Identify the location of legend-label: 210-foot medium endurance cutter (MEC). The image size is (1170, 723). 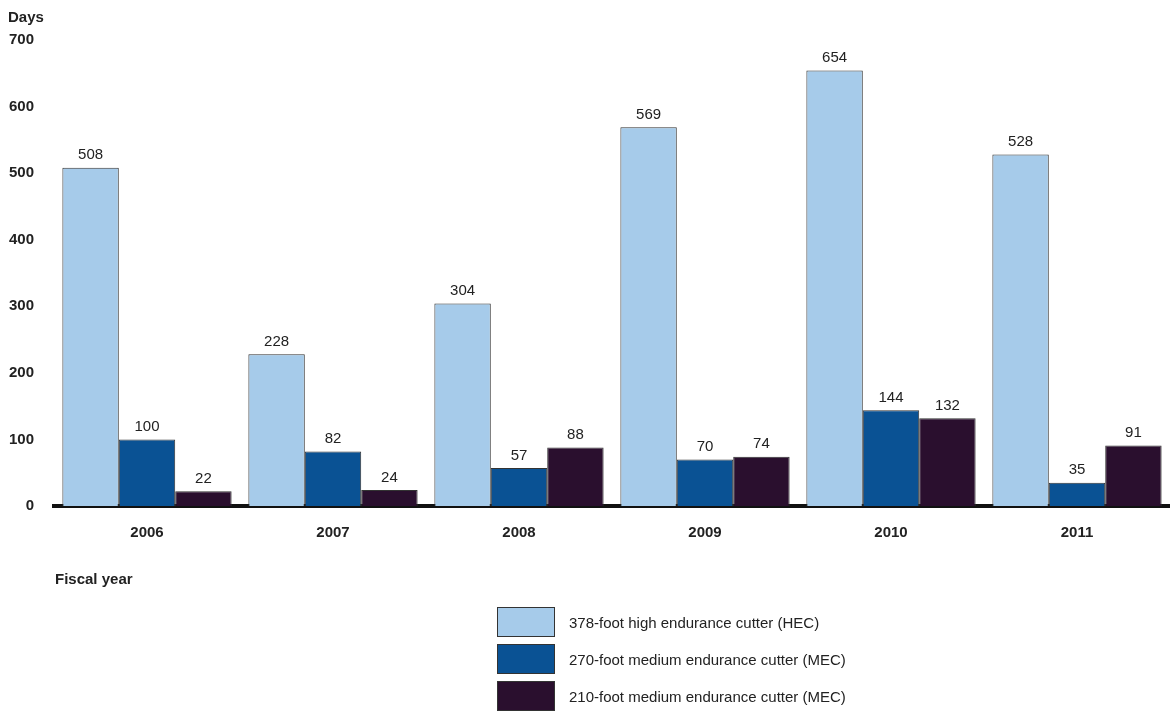
(707, 696).